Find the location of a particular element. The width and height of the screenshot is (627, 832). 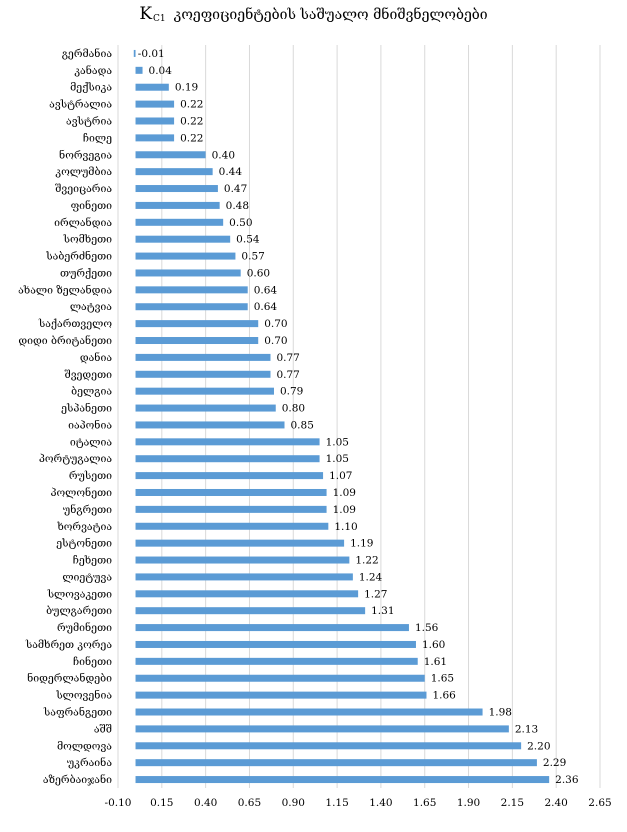

category-label: კოლუმბია is located at coordinates (83, 172).